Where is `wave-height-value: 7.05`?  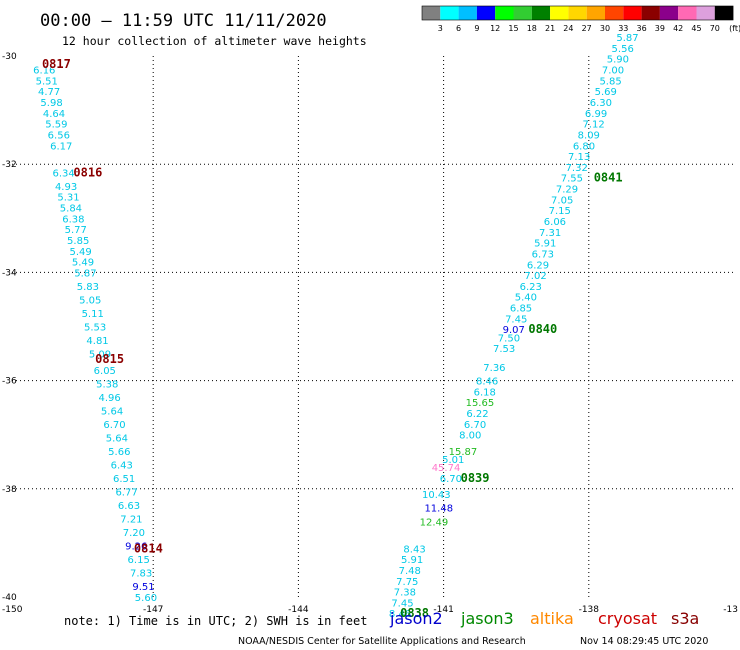
wave-height-value: 7.05 is located at coordinates (562, 200).